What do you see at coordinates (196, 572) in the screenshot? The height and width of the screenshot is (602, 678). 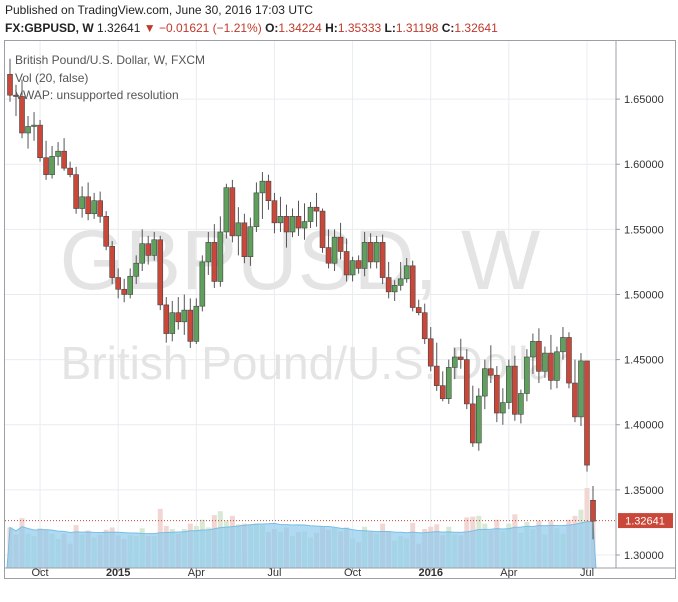 I see `time-tick-label: Apr` at bounding box center [196, 572].